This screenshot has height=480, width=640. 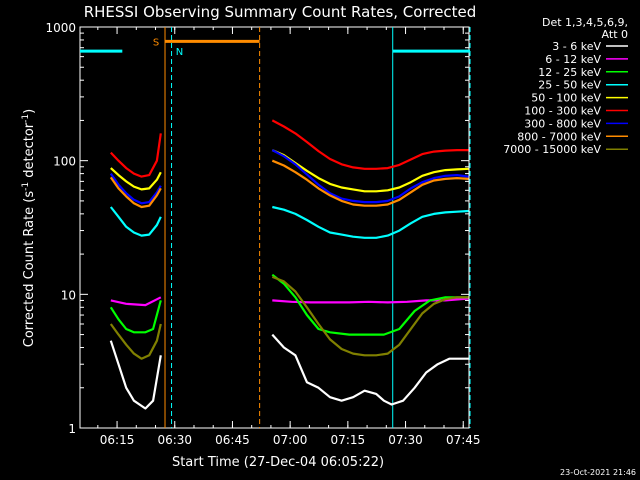 I want to click on ylabel-main: Corrected Count Rate (s, so click(x=29, y=269).